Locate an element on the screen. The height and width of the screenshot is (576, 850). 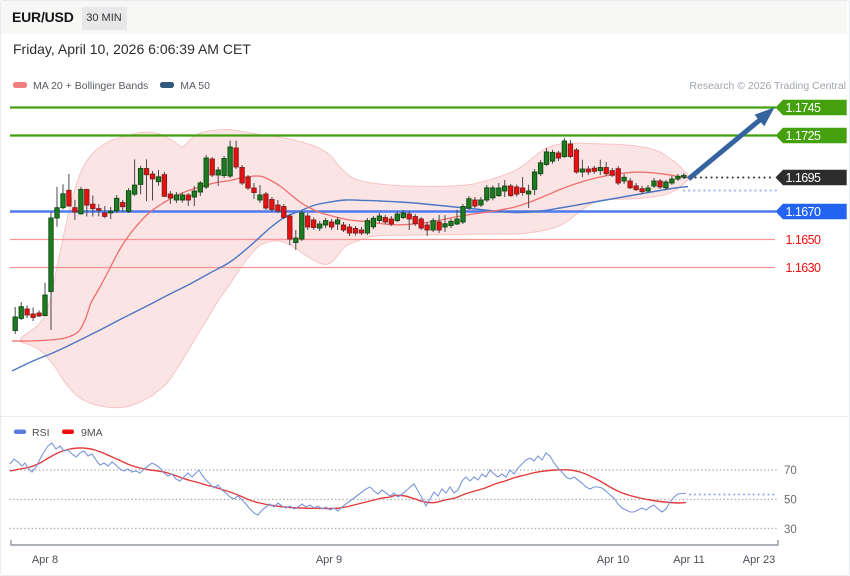
svg-text: Apr 23 is located at coordinates (759, 560).